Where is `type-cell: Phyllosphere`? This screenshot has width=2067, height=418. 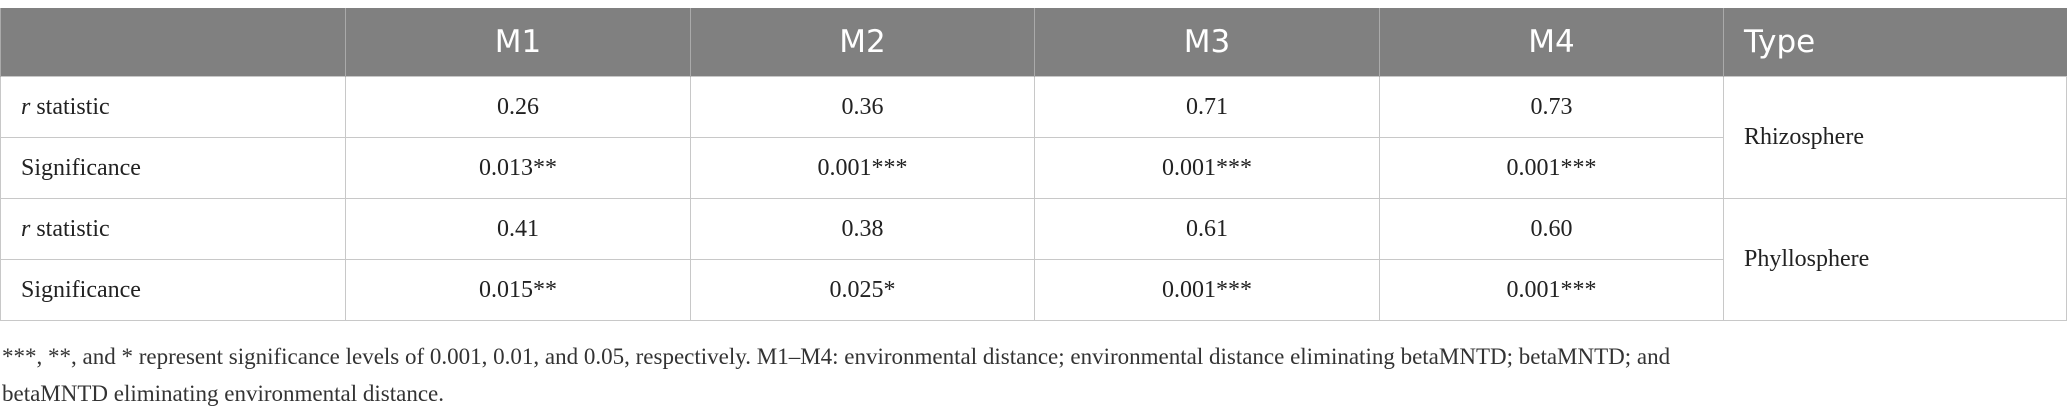 type-cell: Phyllosphere is located at coordinates (1895, 259).